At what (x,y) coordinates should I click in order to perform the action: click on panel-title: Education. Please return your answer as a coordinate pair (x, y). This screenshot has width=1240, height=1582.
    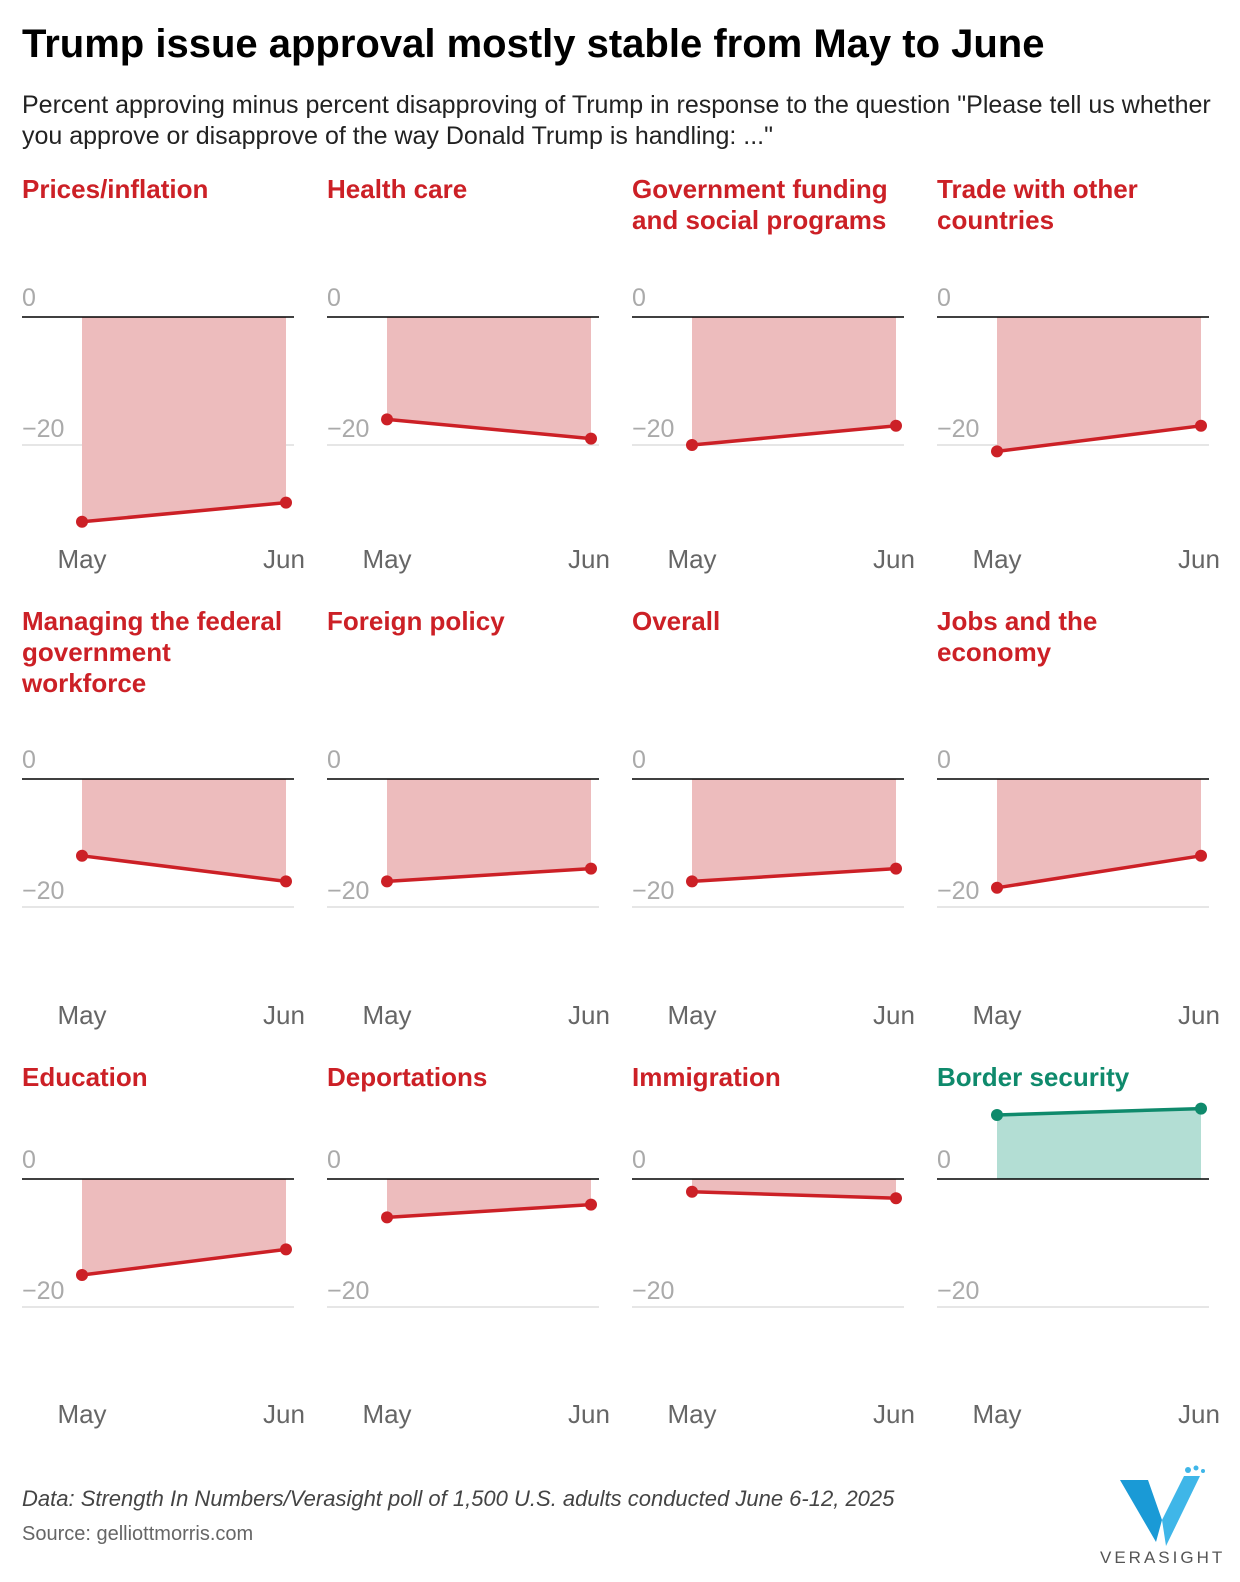
    Looking at the image, I should click on (85, 1077).